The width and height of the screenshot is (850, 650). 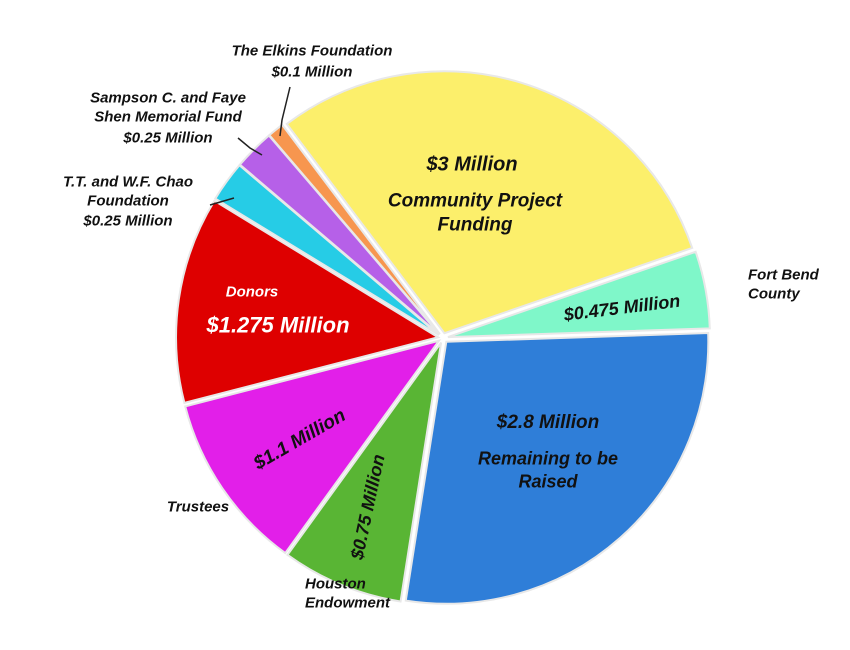 I want to click on slice-value-label: $2.8 Million, so click(x=548, y=423).